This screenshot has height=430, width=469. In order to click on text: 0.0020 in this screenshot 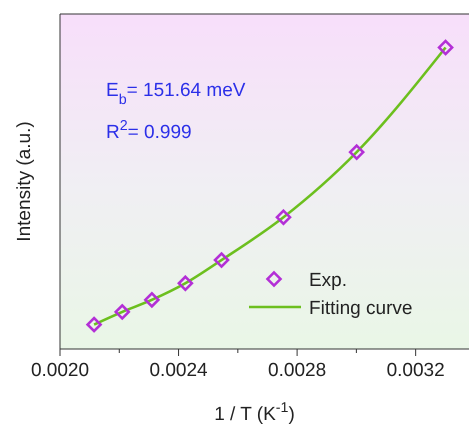, I will do `click(60, 370)`.